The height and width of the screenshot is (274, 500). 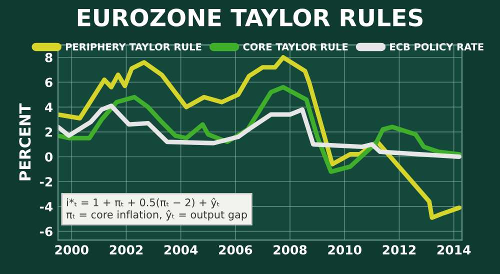 What do you see at coordinates (134, 47) in the screenshot?
I see `series-label: PERIPHERY TAYLOR RULE` at bounding box center [134, 47].